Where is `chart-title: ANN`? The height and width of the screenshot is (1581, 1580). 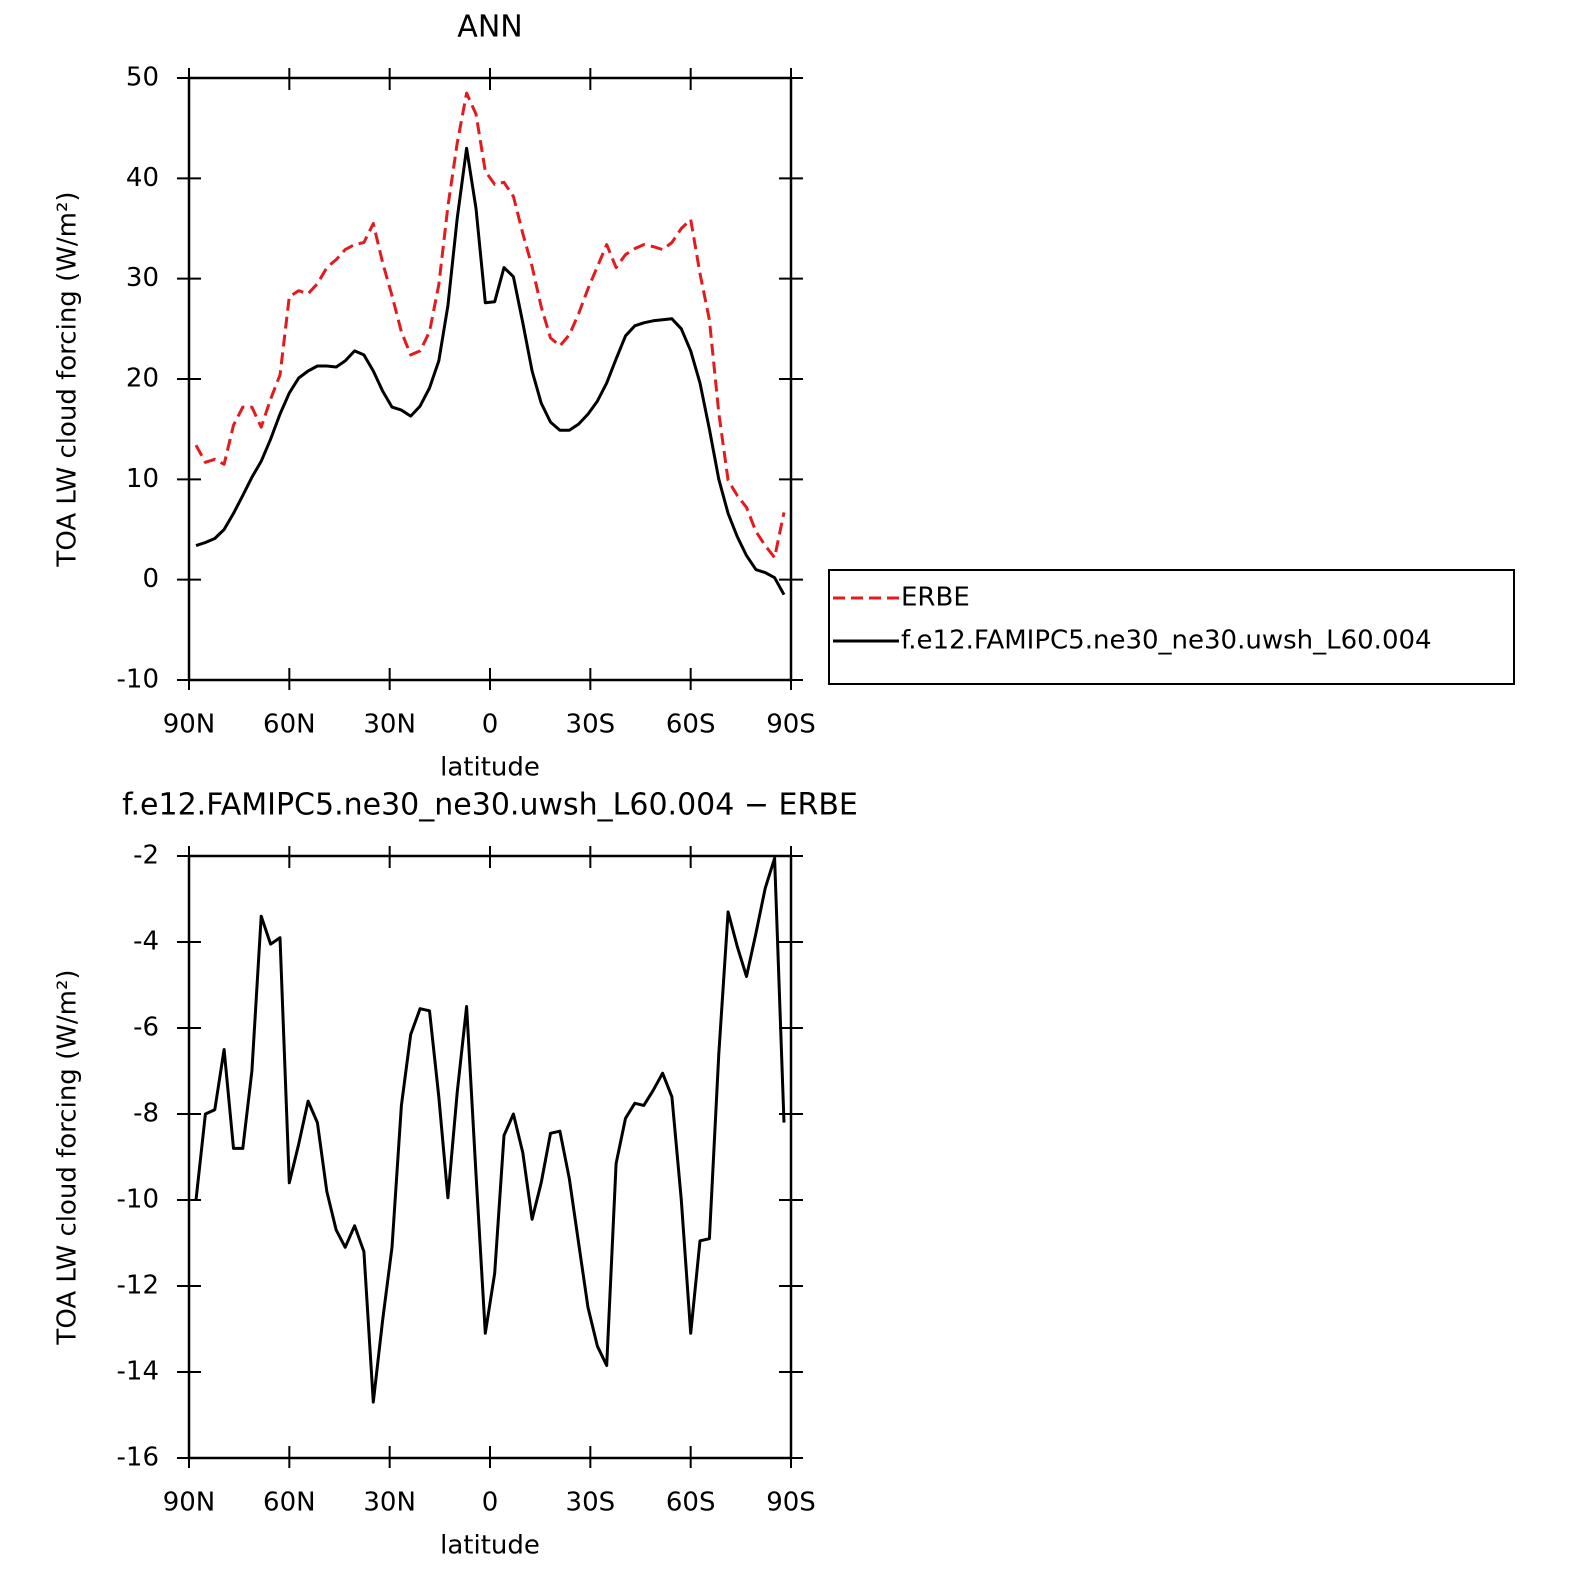 chart-title: ANN is located at coordinates (489, 27).